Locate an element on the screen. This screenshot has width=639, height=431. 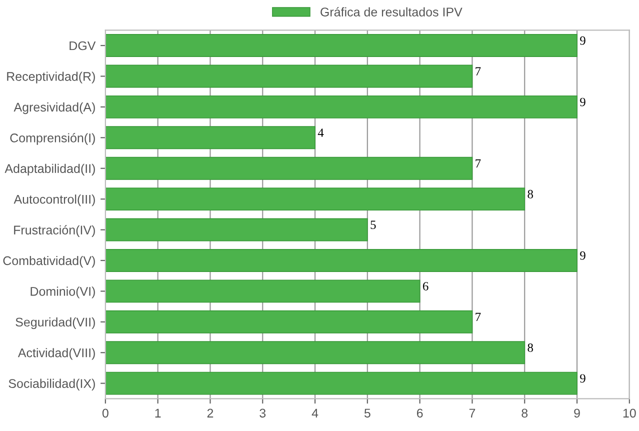
y-tick-label: Seguridad(VII) is located at coordinates (55, 323).